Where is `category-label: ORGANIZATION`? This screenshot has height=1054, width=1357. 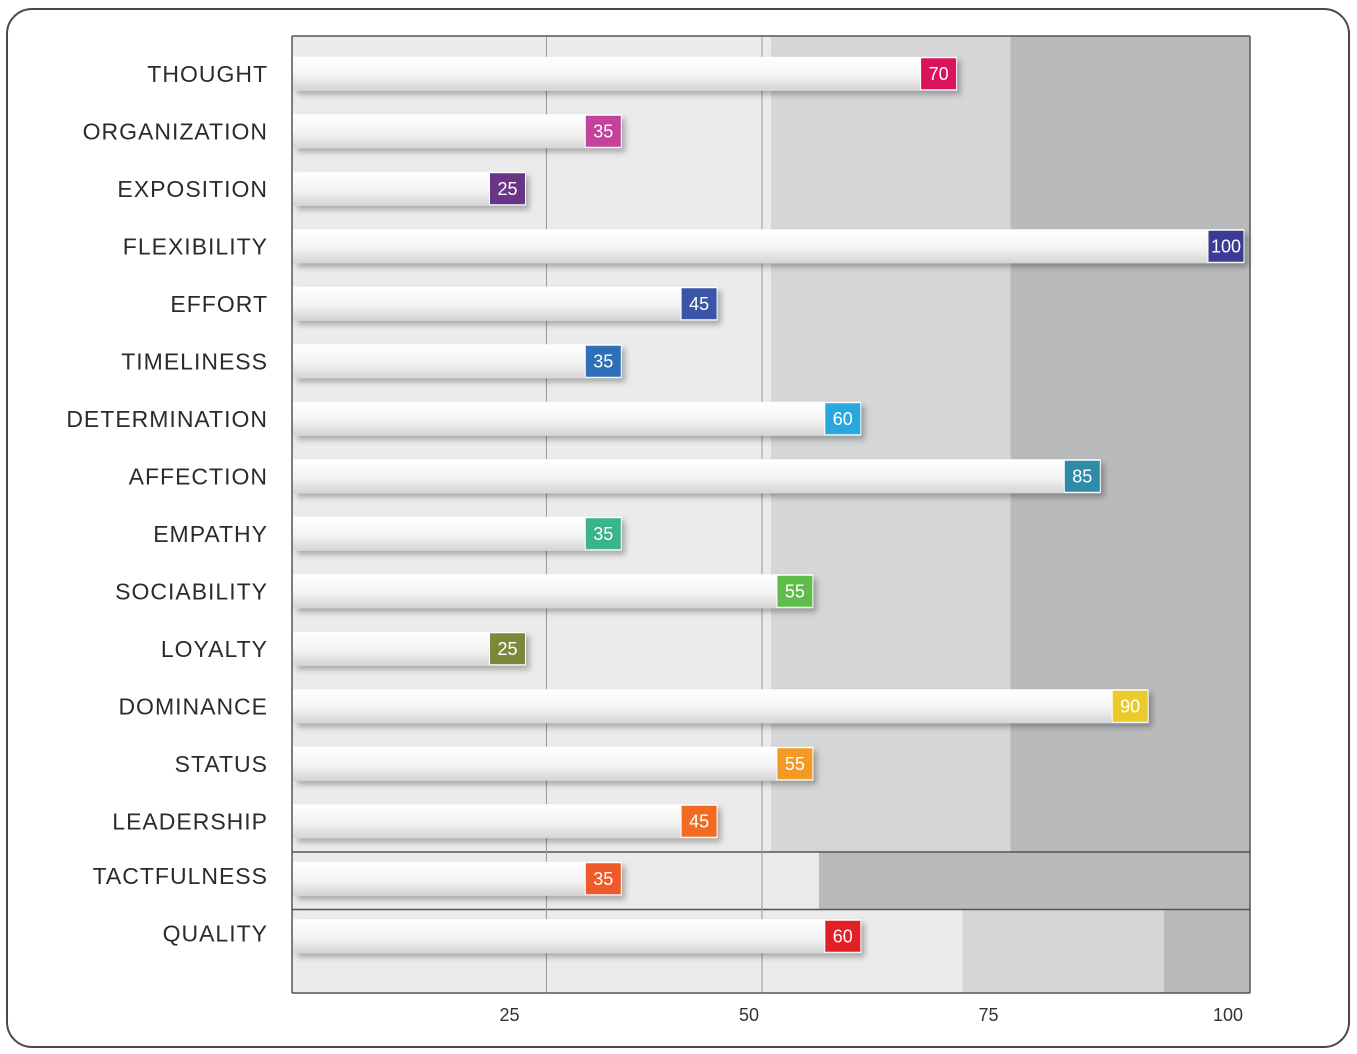 category-label: ORGANIZATION is located at coordinates (175, 131).